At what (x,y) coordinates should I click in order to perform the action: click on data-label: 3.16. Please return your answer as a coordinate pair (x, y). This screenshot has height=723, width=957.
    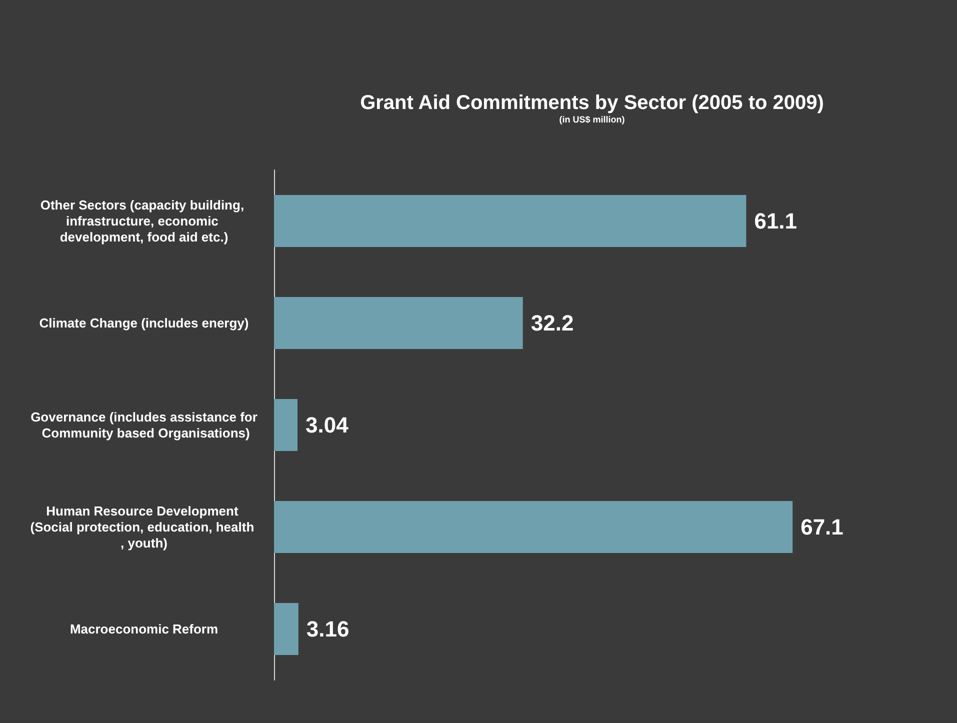
    Looking at the image, I should click on (328, 629).